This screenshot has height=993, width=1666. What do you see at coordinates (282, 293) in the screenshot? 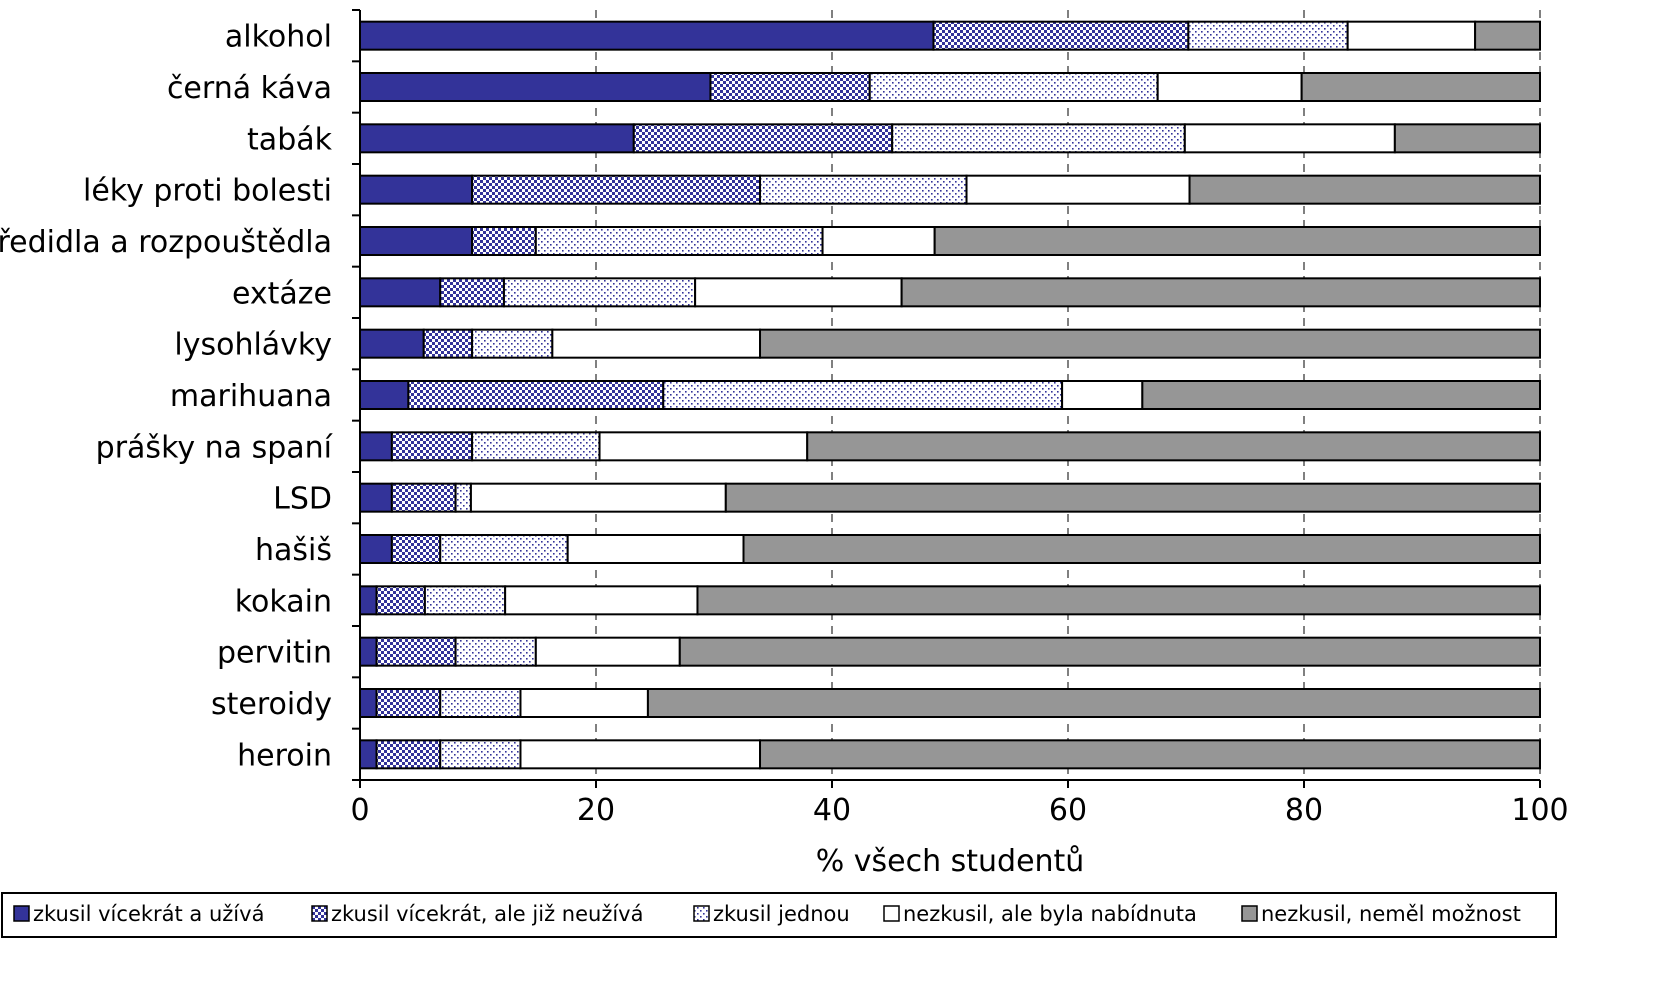
I see `category-label: extáze` at bounding box center [282, 293].